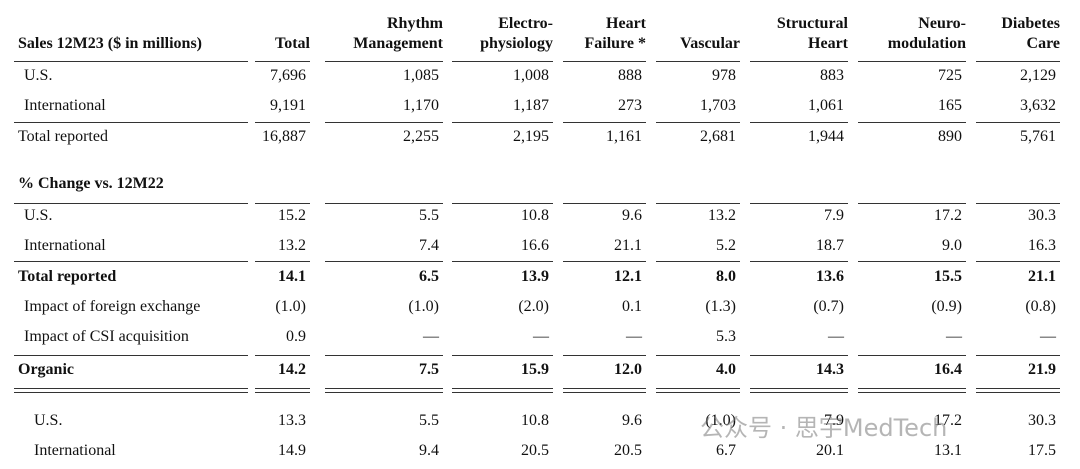 The width and height of the screenshot is (1080, 469). What do you see at coordinates (535, 450) in the screenshot?
I see `cell: 20.5` at bounding box center [535, 450].